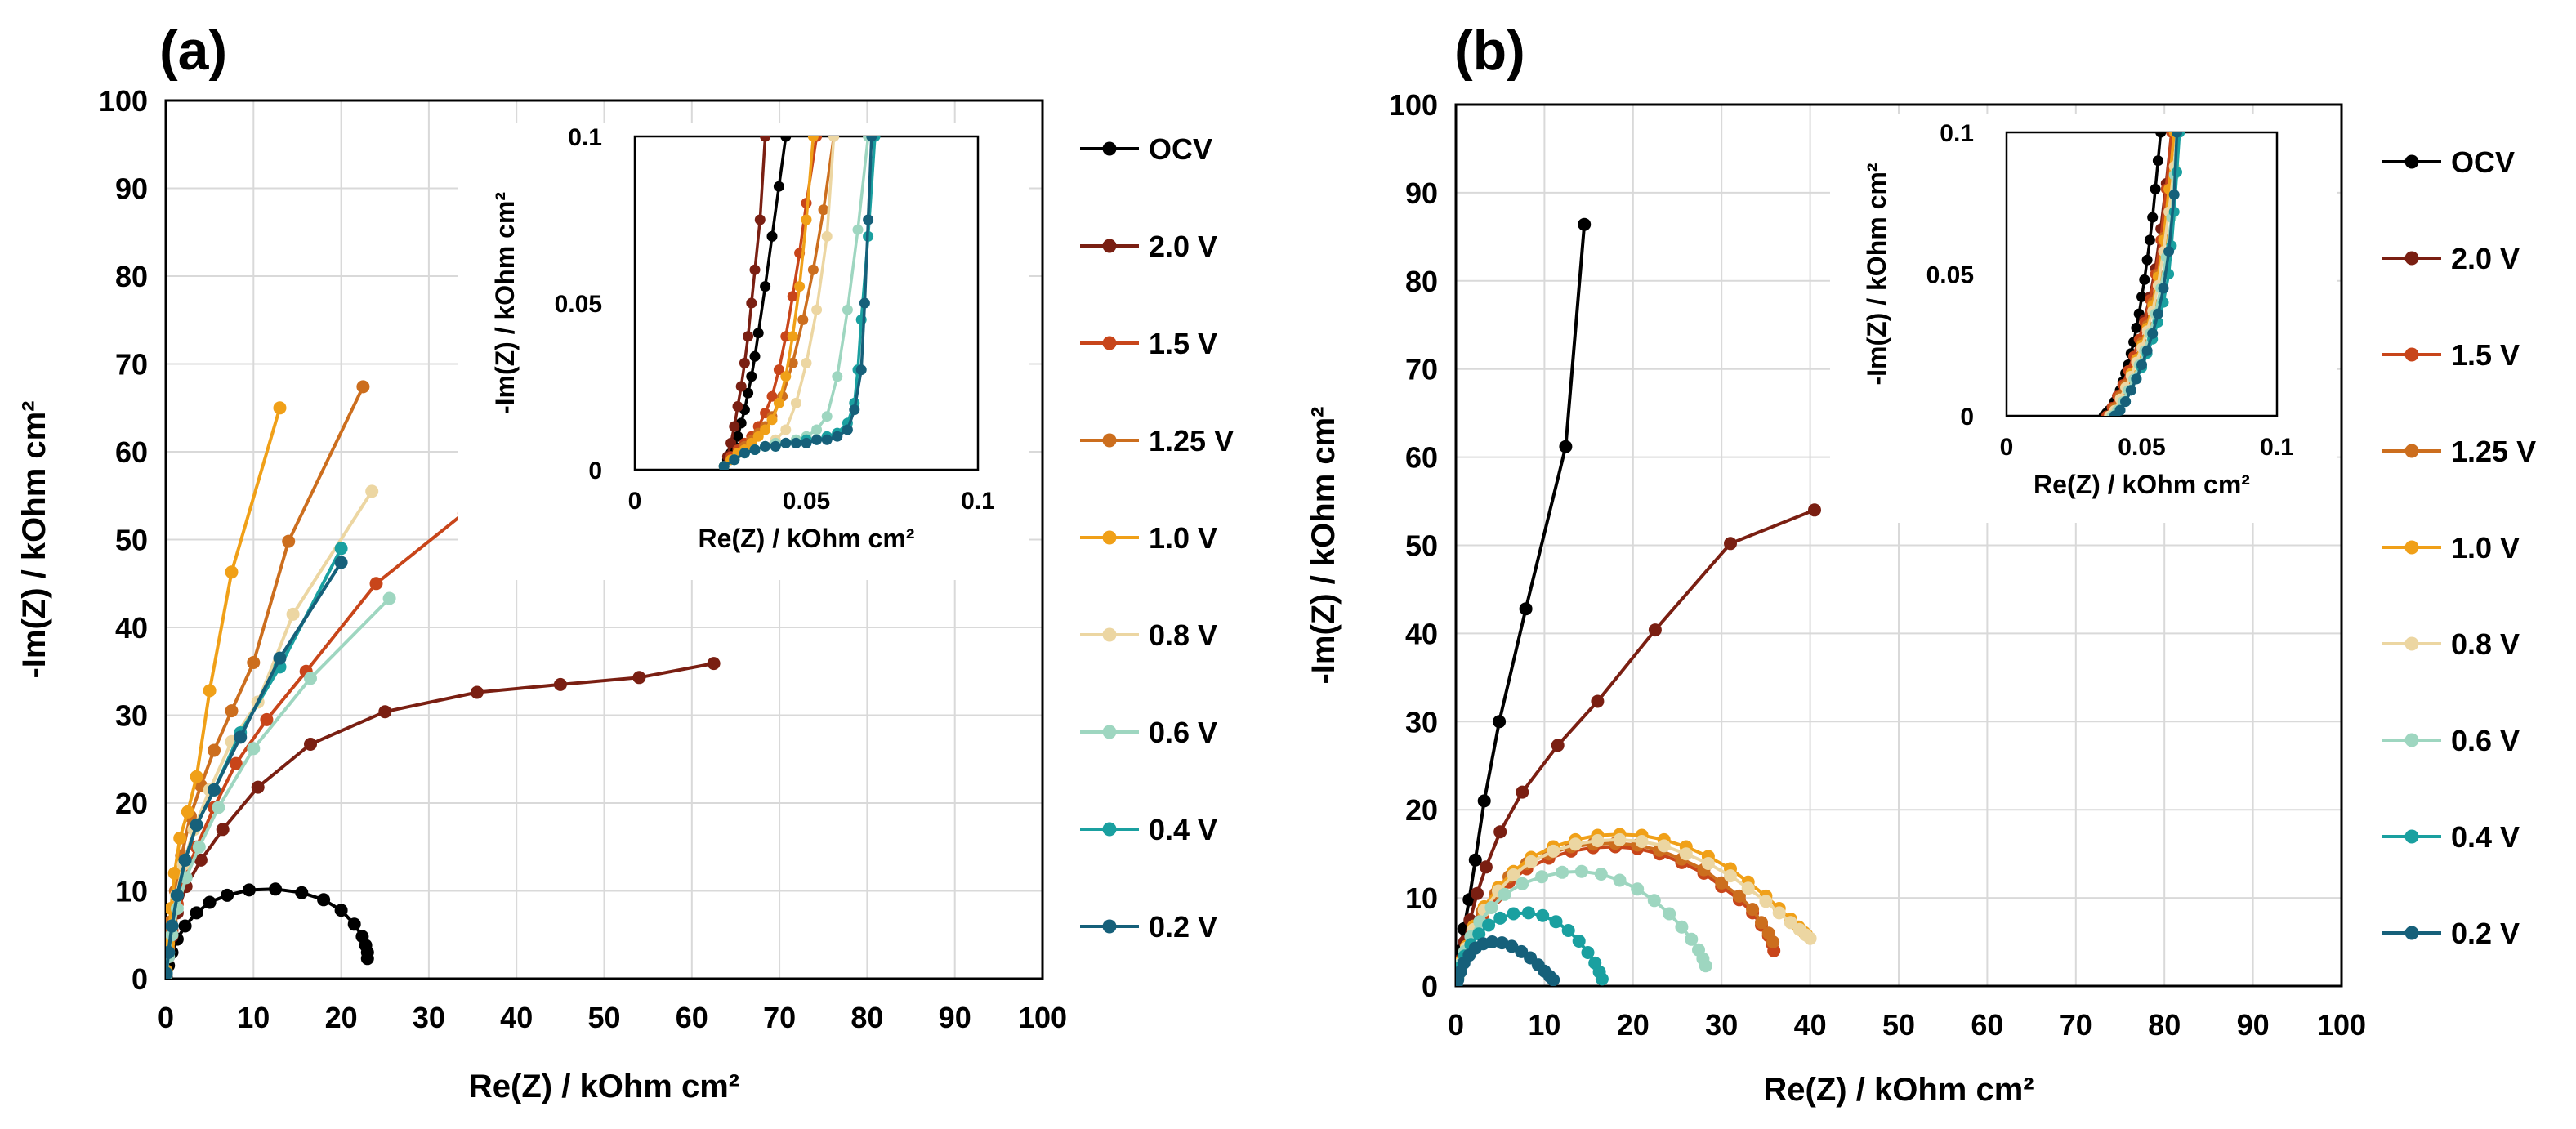 The height and width of the screenshot is (1129, 2576). What do you see at coordinates (955, 1017) in the screenshot?
I see `main-x-tick-label: 90` at bounding box center [955, 1017].